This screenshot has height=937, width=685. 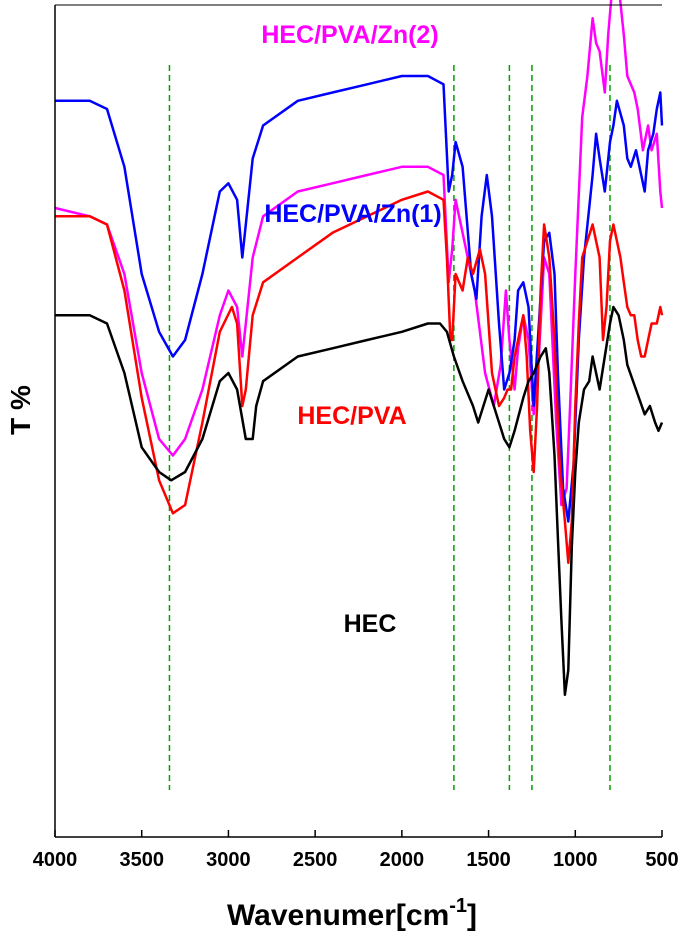 I want to click on x-tick-label-500: 500, so click(x=661, y=860).